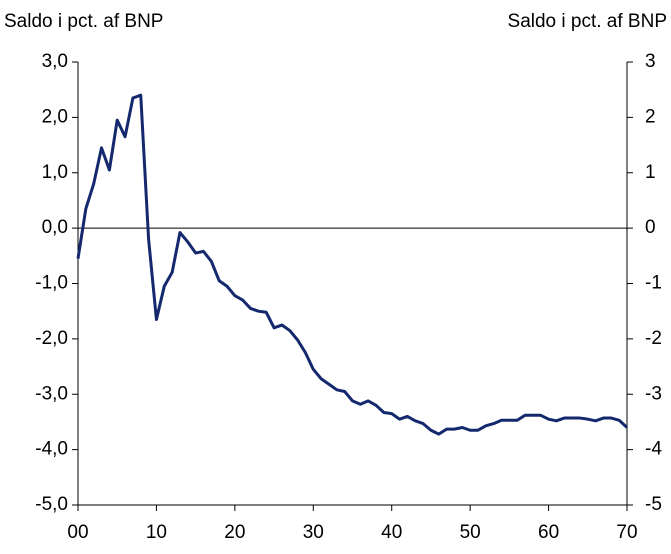 Image resolution: width=671 pixels, height=554 pixels. I want to click on y2-tick-label: 2, so click(650, 116).